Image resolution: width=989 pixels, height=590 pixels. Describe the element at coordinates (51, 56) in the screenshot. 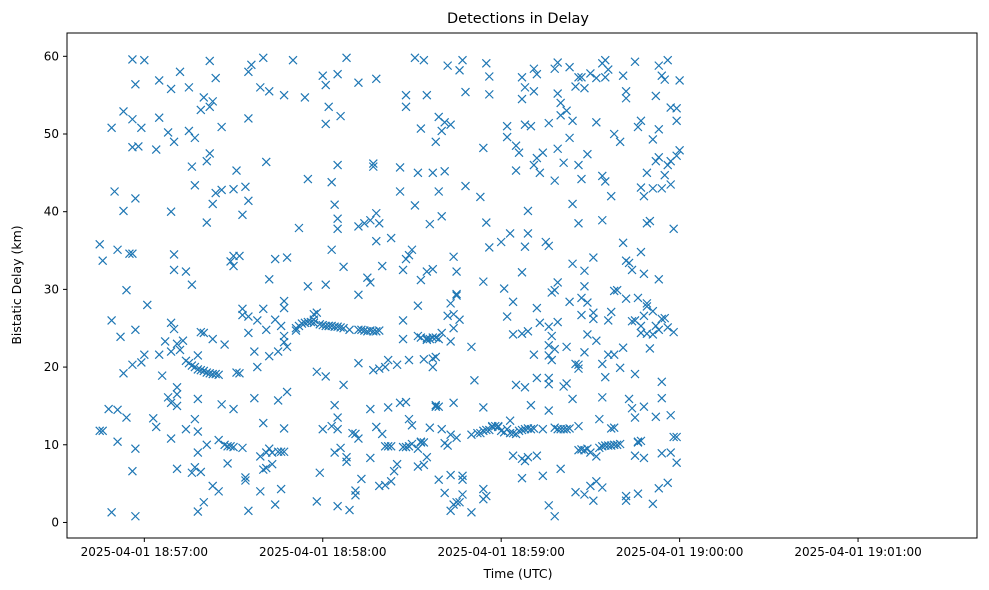

I see `y-tick-label: 60` at that location.